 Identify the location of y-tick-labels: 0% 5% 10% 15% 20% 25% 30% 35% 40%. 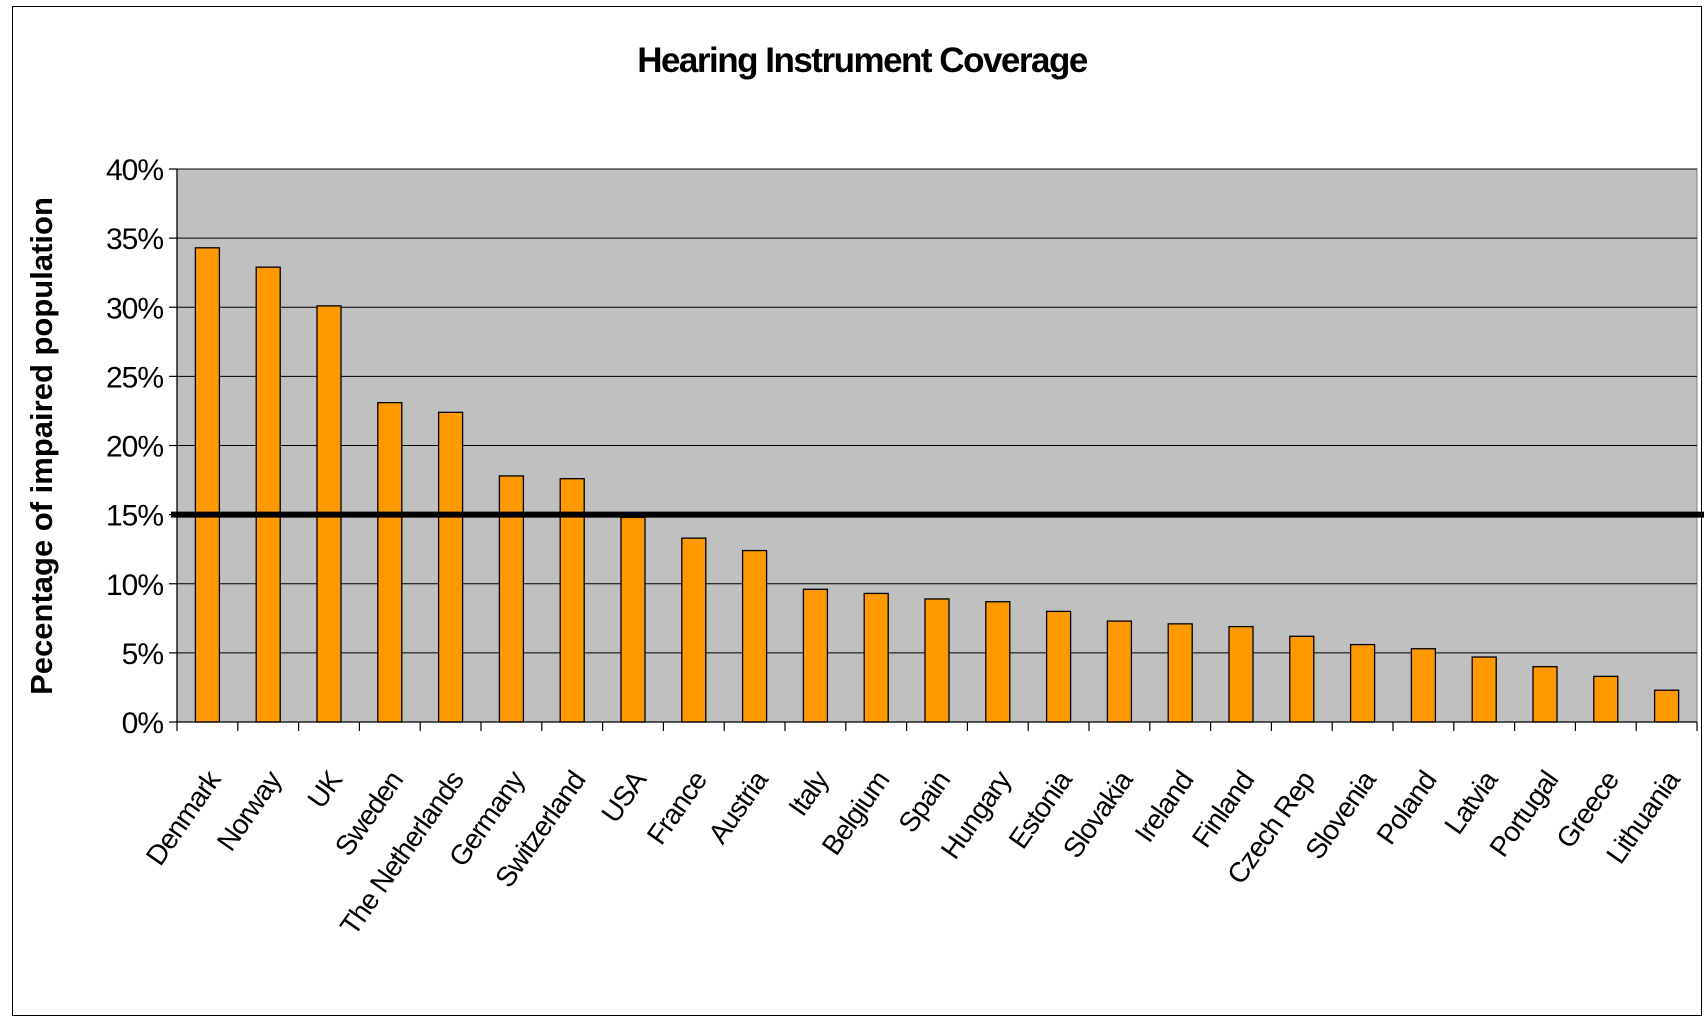
(135, 447).